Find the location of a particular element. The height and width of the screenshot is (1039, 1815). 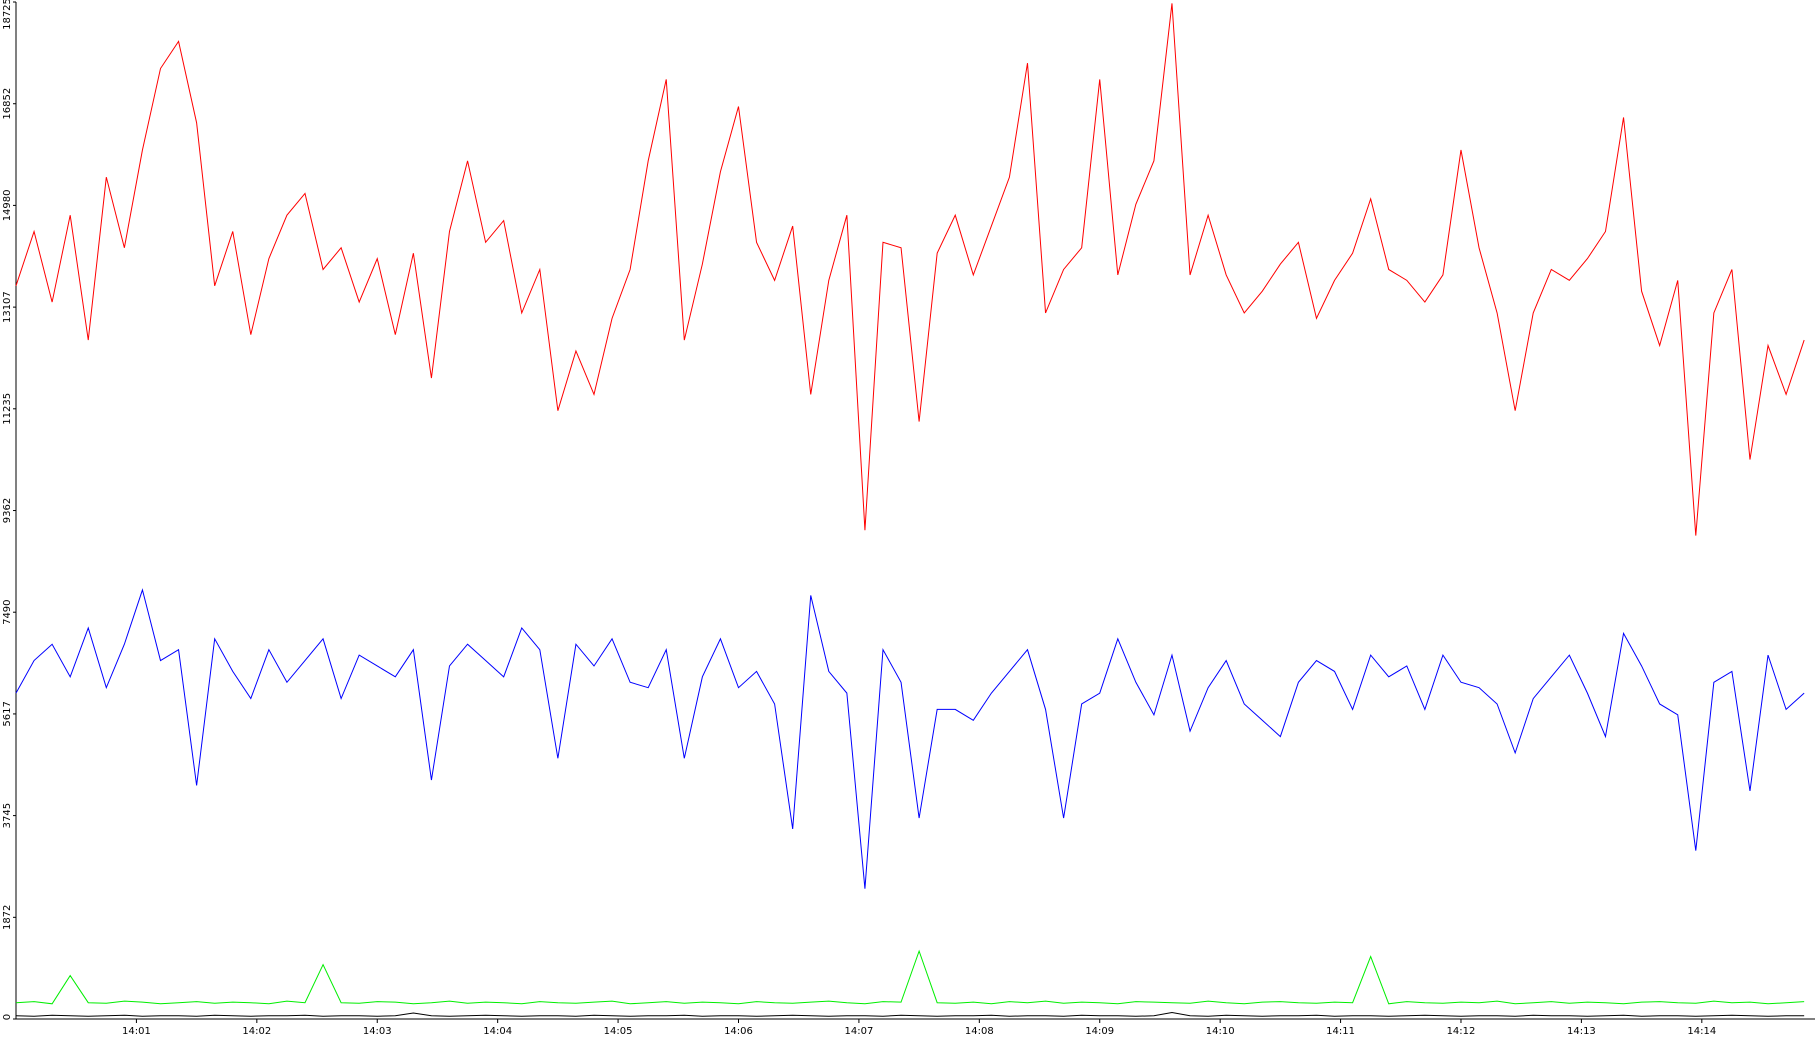

y-tick-label: 7490 is located at coordinates (7, 611).